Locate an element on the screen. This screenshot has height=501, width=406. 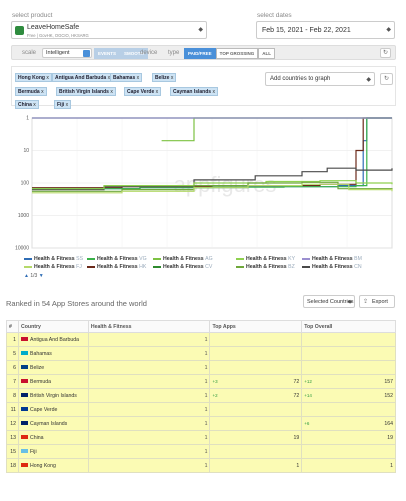
country-cell: Fiji is located at coordinates (53, 451).